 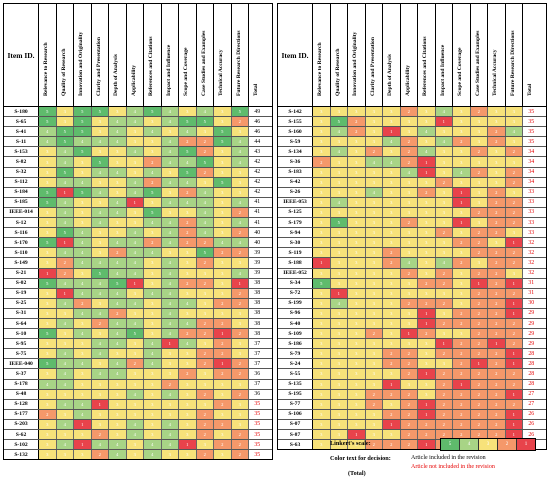 What do you see at coordinates (412, 324) in the screenshot?
I see `table-row: S-40 3 3 3 3 3 3 1 2 2 2 2 2 29` at bounding box center [412, 324].